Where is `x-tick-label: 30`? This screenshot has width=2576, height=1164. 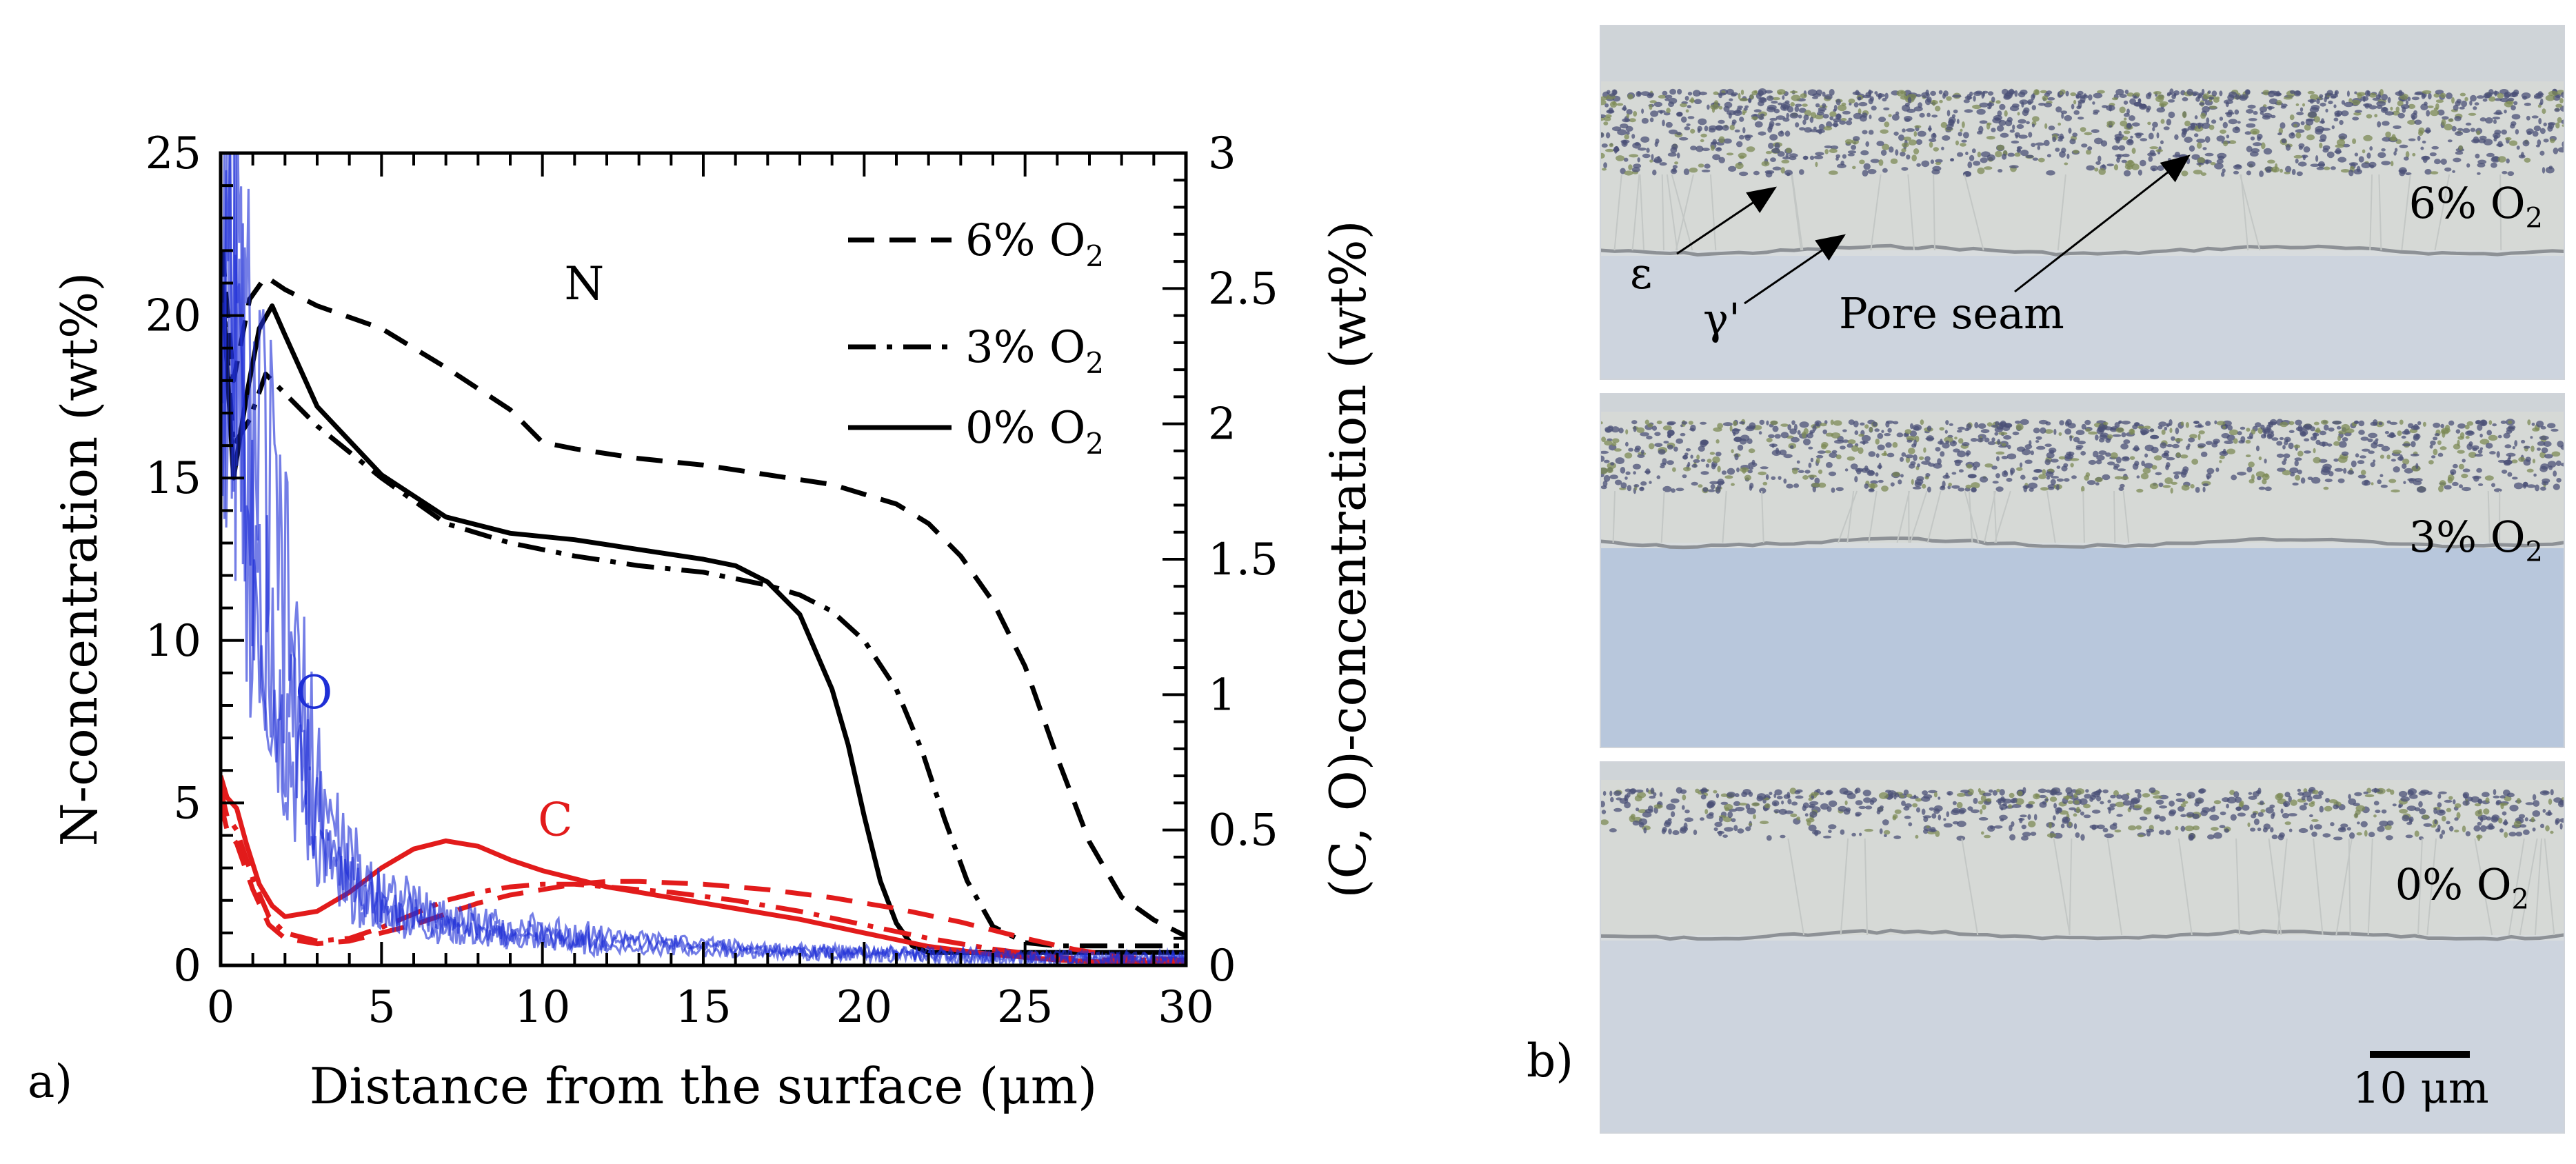
x-tick-label: 30 is located at coordinates (1186, 1007).